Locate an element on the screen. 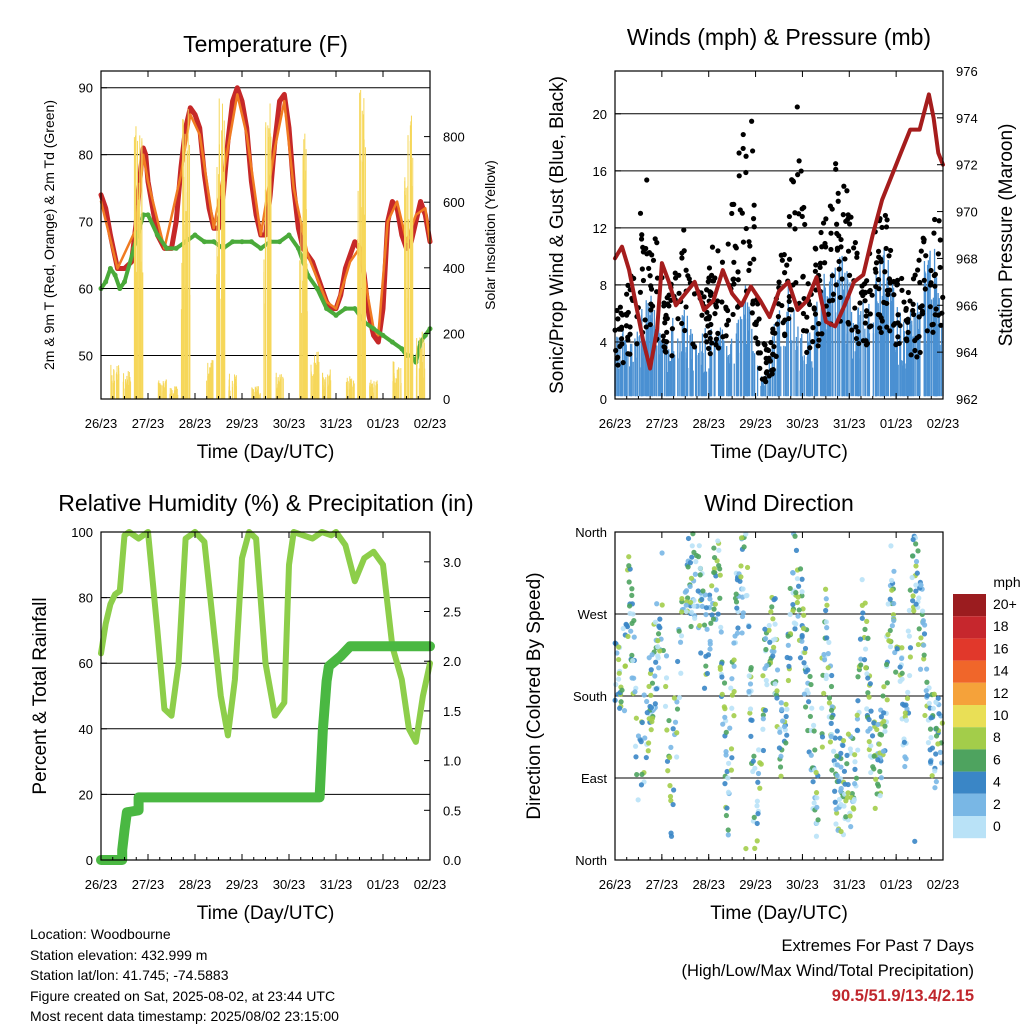 Image resolution: width=1024 pixels, height=1027 pixels. legend-swatch is located at coordinates (969, 671).